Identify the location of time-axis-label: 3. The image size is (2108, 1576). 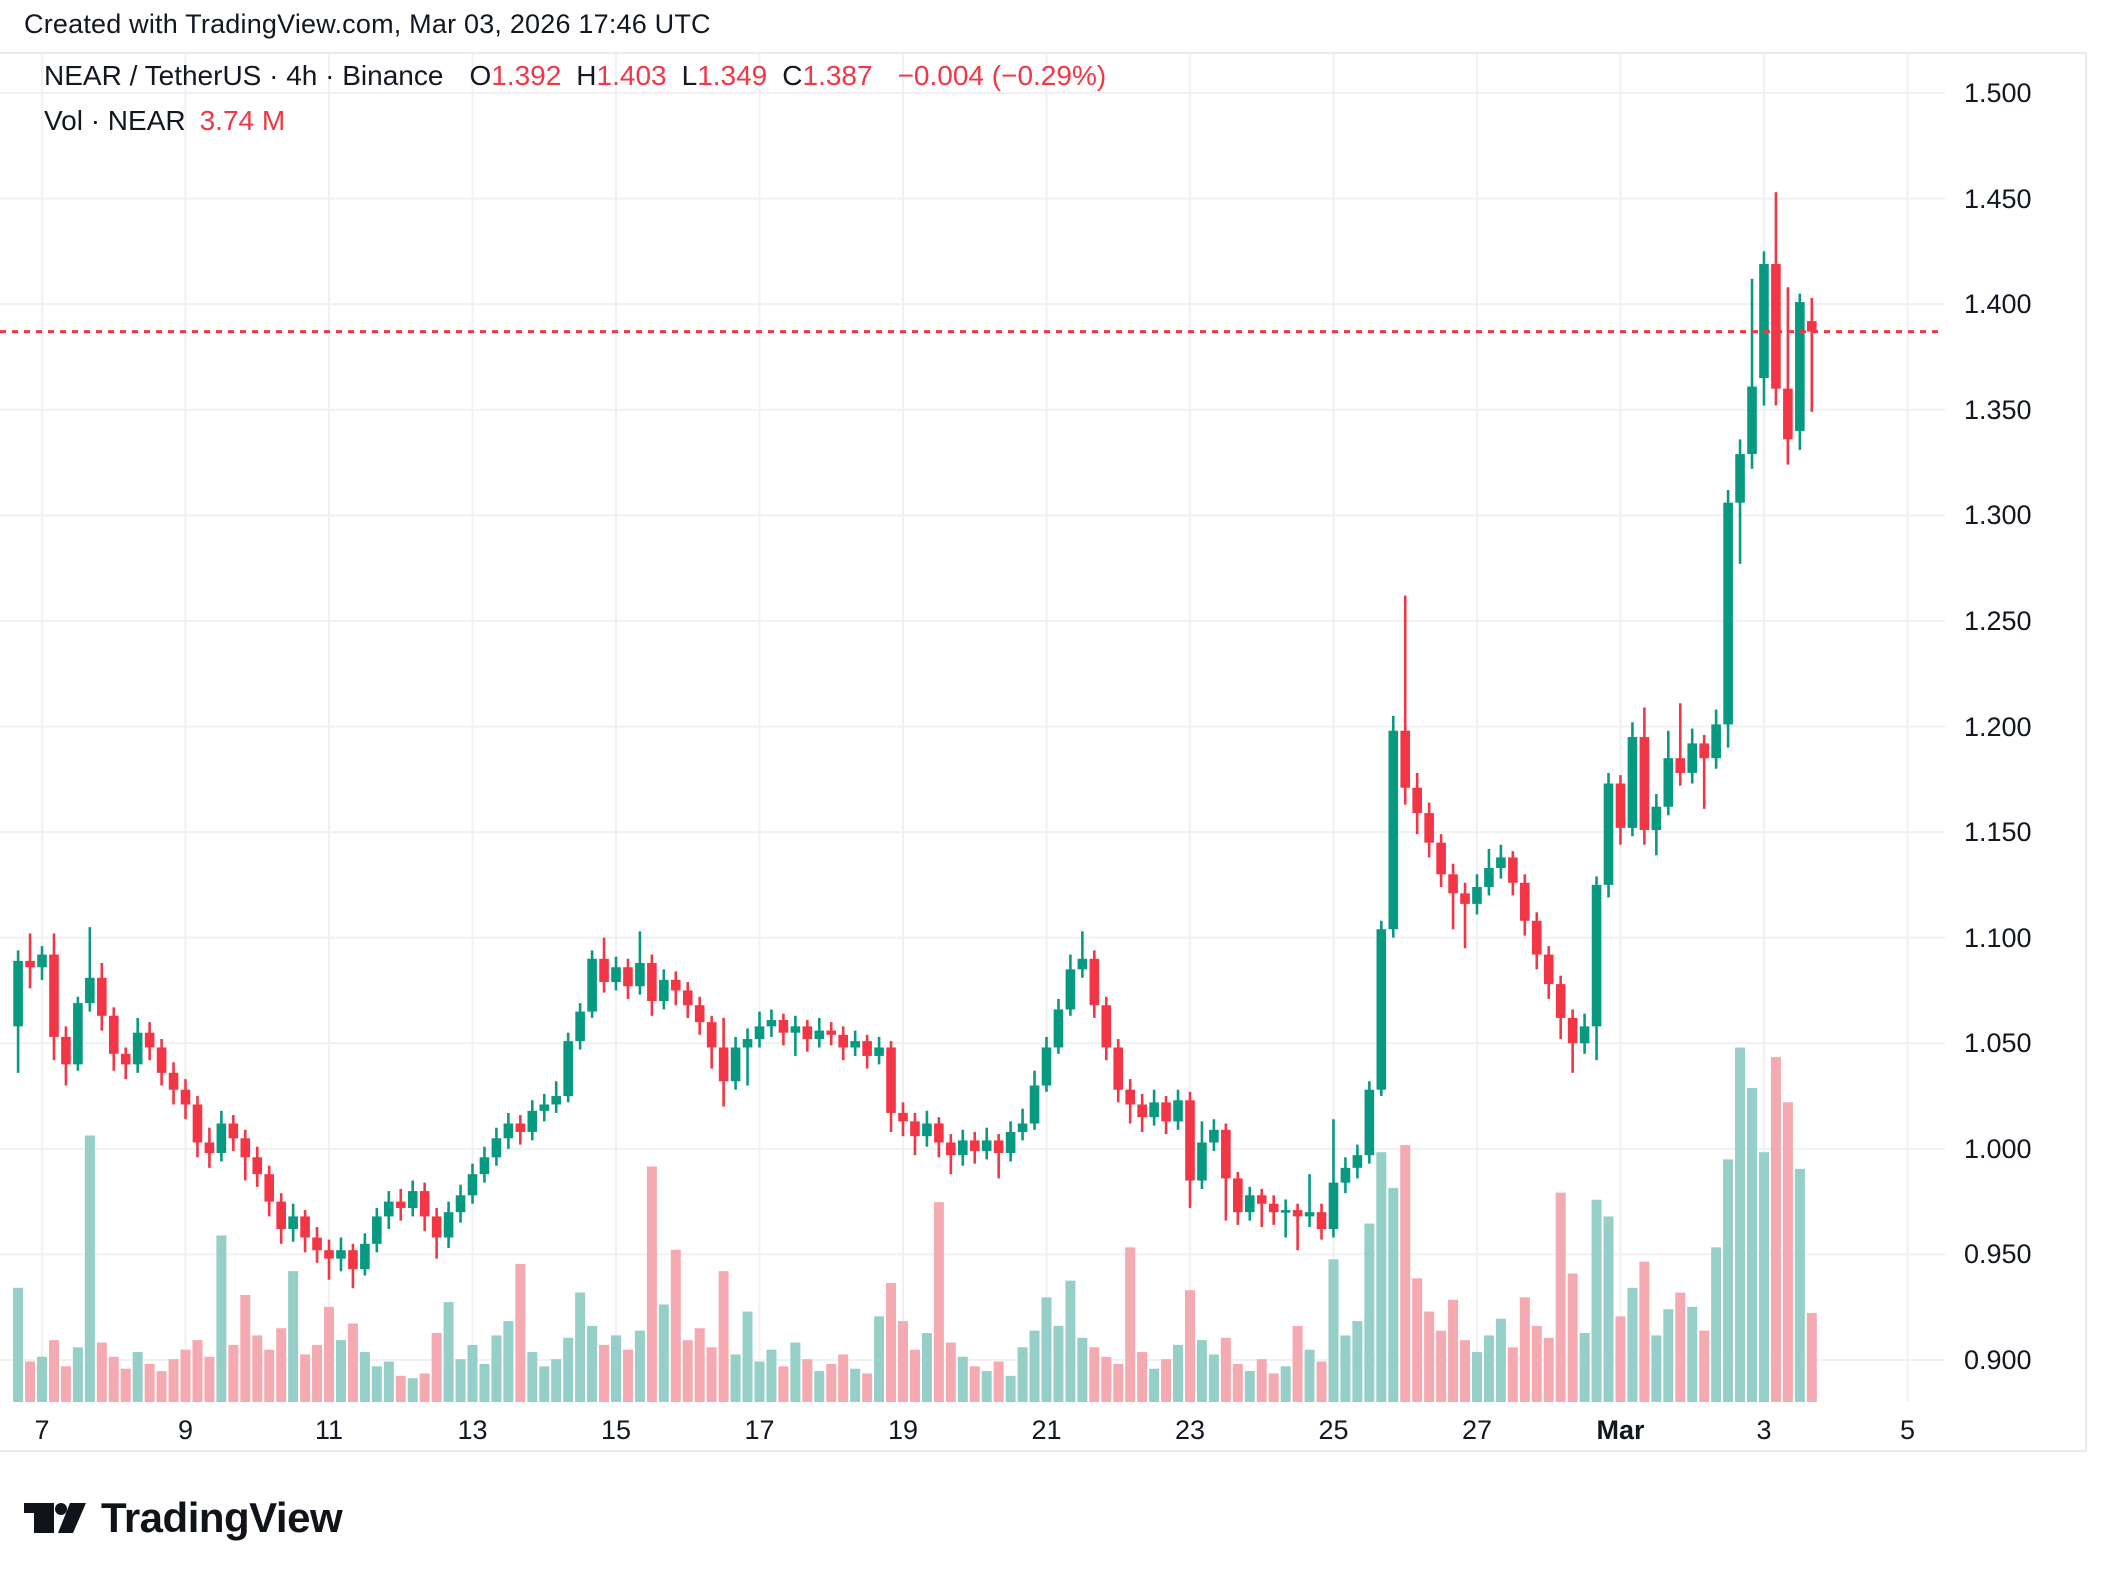
(1764, 1430).